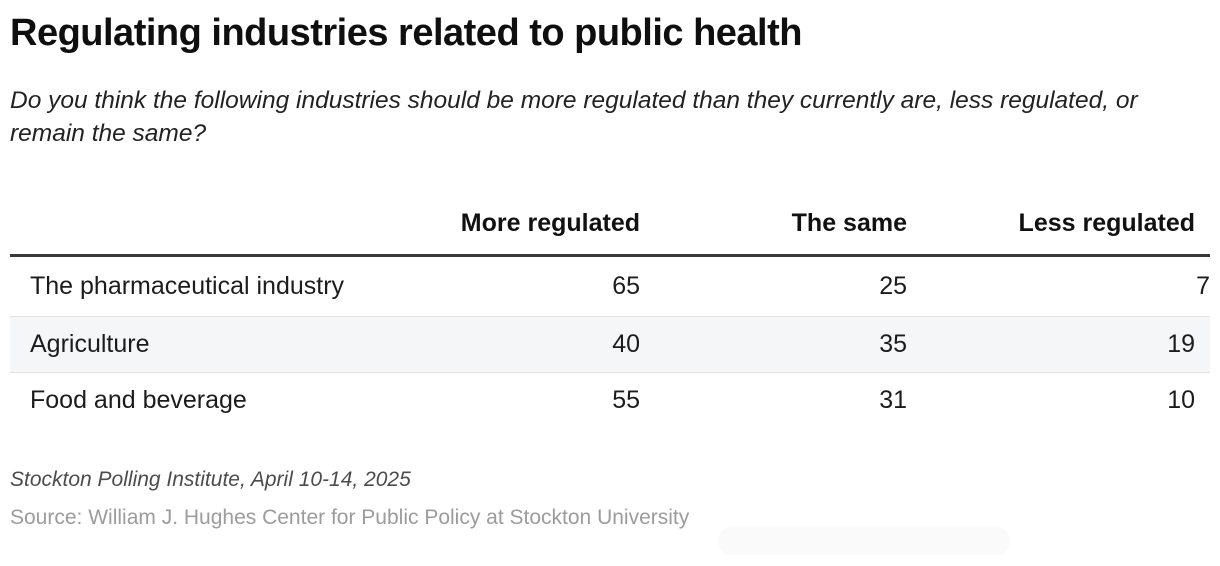  I want to click on table-row: Agriculture 40 35 19, so click(610, 344).